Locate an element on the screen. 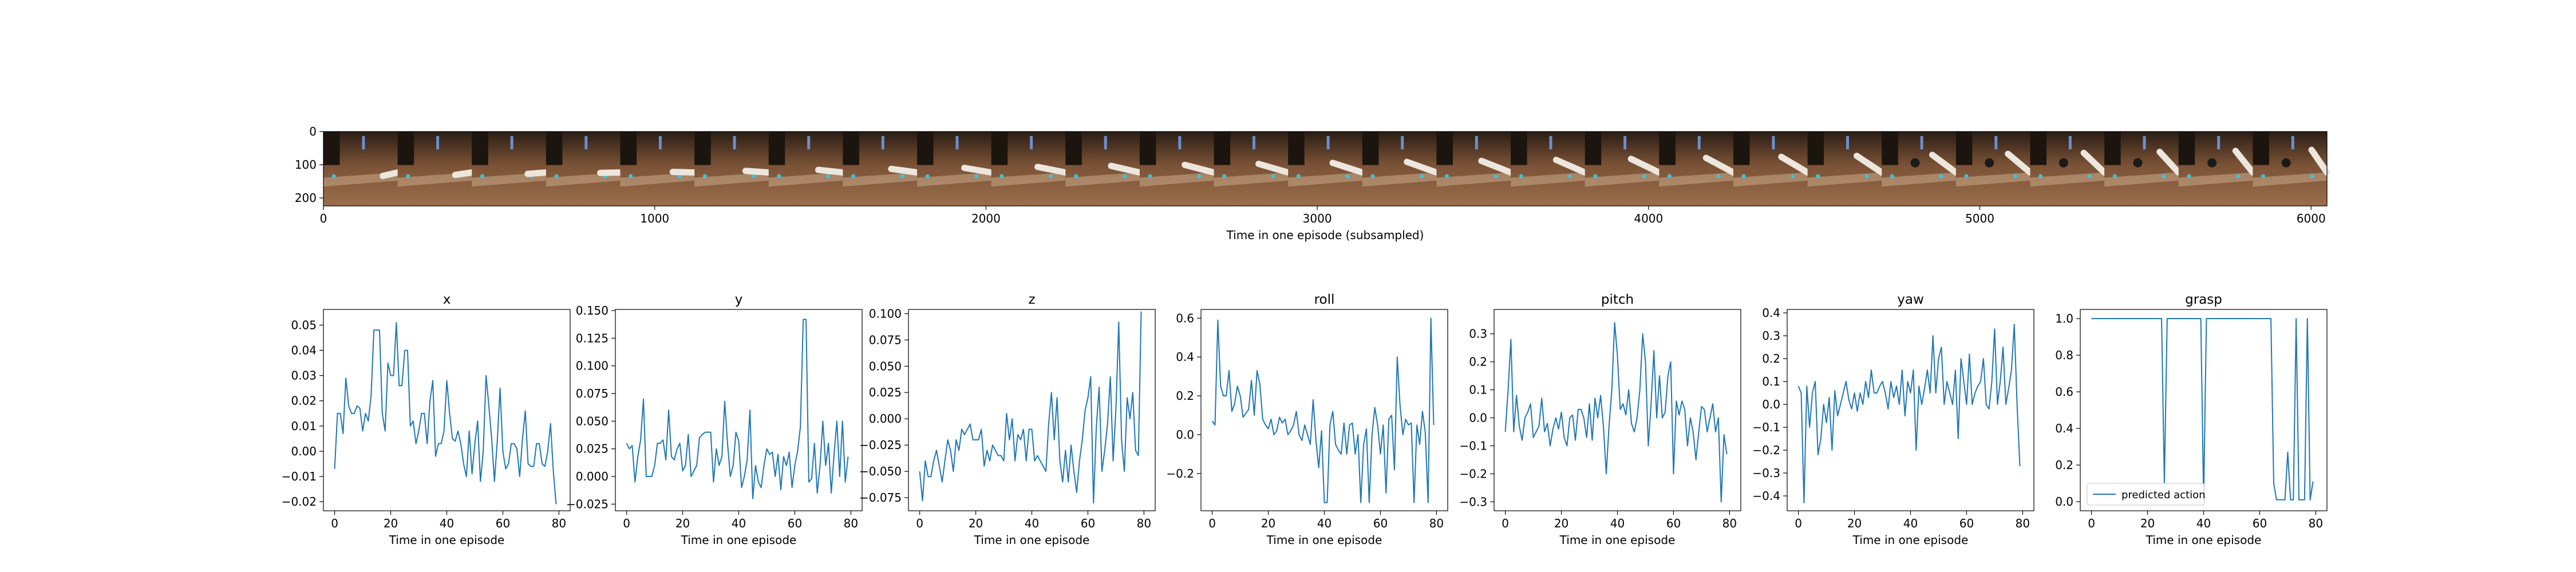  ytick-label: 0.075 is located at coordinates (885, 340).